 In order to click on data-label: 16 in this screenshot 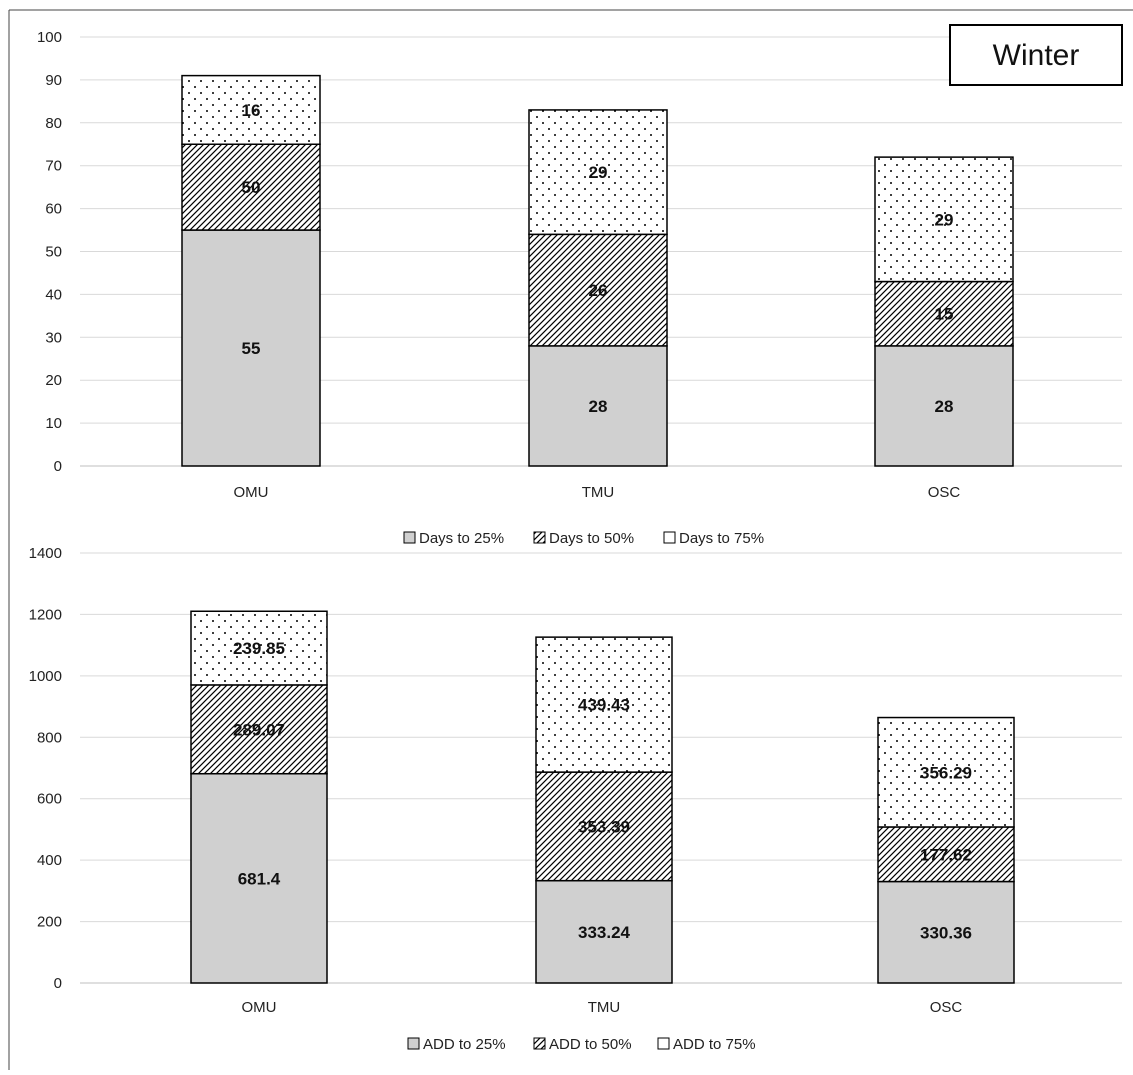, I will do `click(251, 110)`.